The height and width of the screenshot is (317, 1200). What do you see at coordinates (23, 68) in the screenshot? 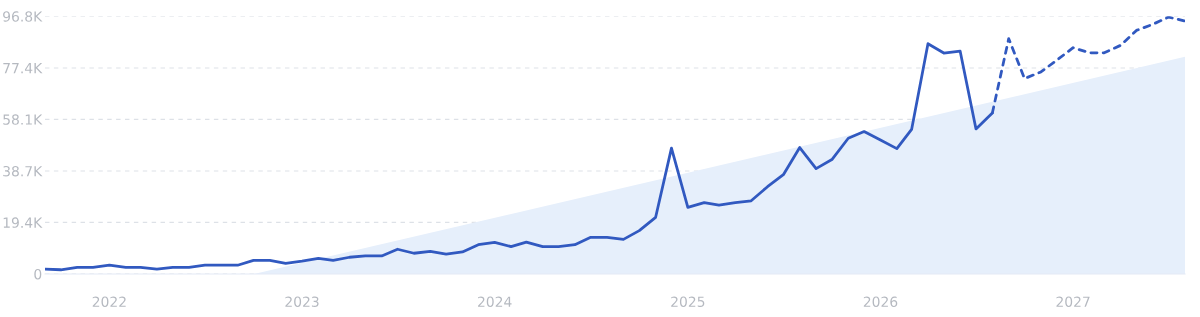
I see `y-tick-label: 77.4K` at bounding box center [23, 68].